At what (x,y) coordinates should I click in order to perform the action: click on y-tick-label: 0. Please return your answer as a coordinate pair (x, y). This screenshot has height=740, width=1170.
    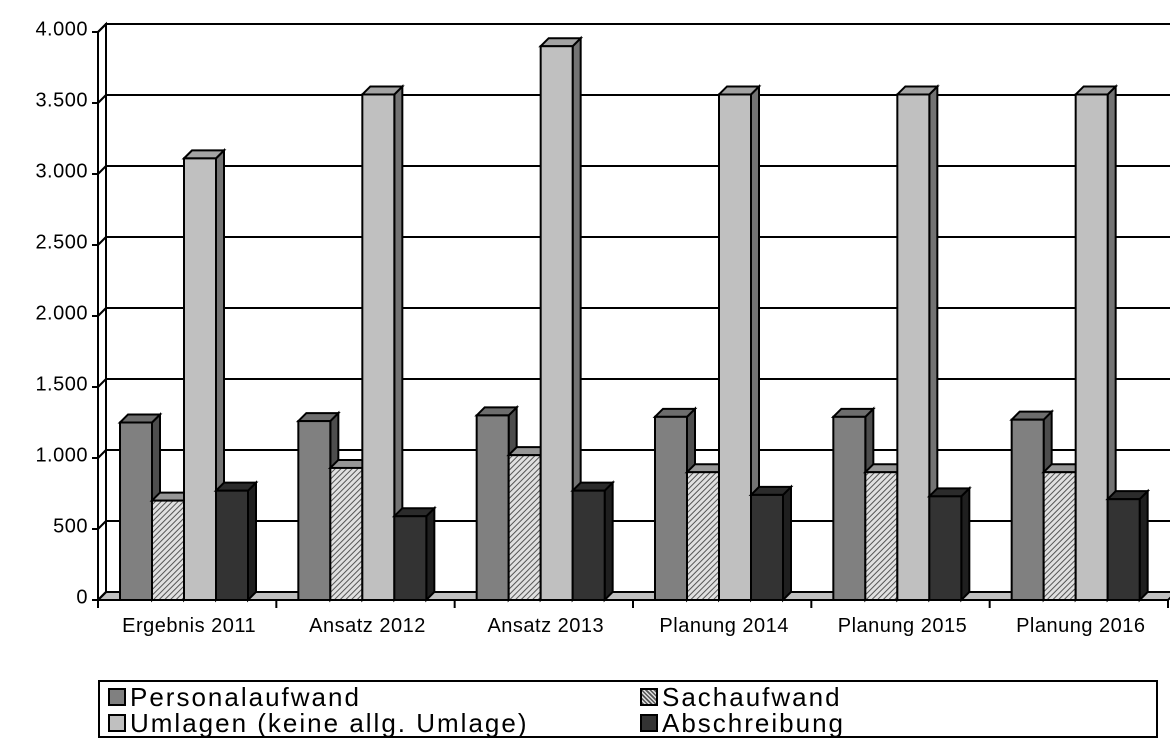
    Looking at the image, I should click on (82, 597).